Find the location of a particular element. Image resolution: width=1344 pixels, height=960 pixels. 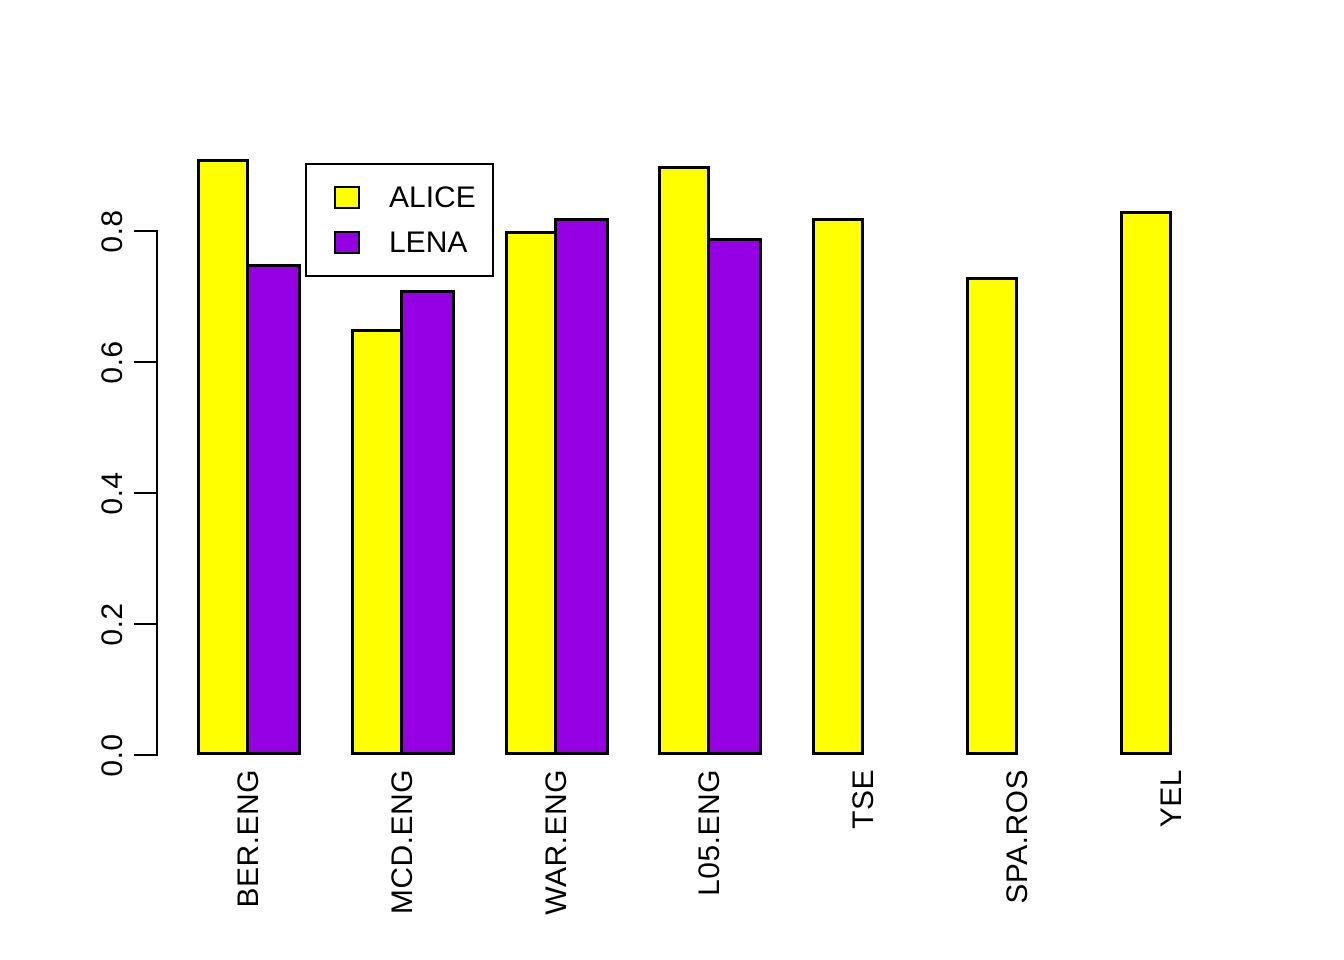

y-tick-label: 0.4 is located at coordinates (112, 493).